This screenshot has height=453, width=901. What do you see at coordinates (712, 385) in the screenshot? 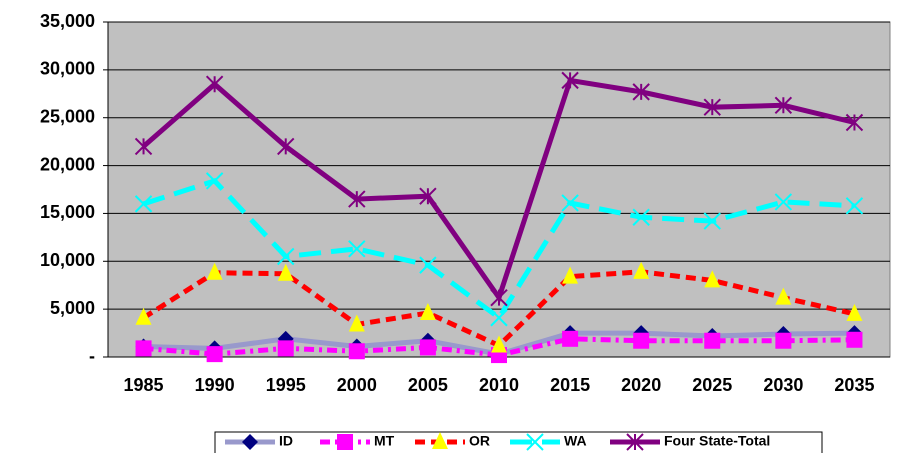
I see `x-tick-label: 2025` at bounding box center [712, 385].